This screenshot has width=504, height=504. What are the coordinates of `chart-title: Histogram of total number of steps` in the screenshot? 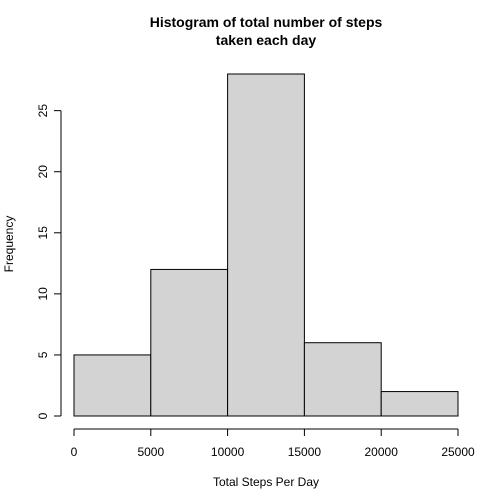 It's located at (266, 22).